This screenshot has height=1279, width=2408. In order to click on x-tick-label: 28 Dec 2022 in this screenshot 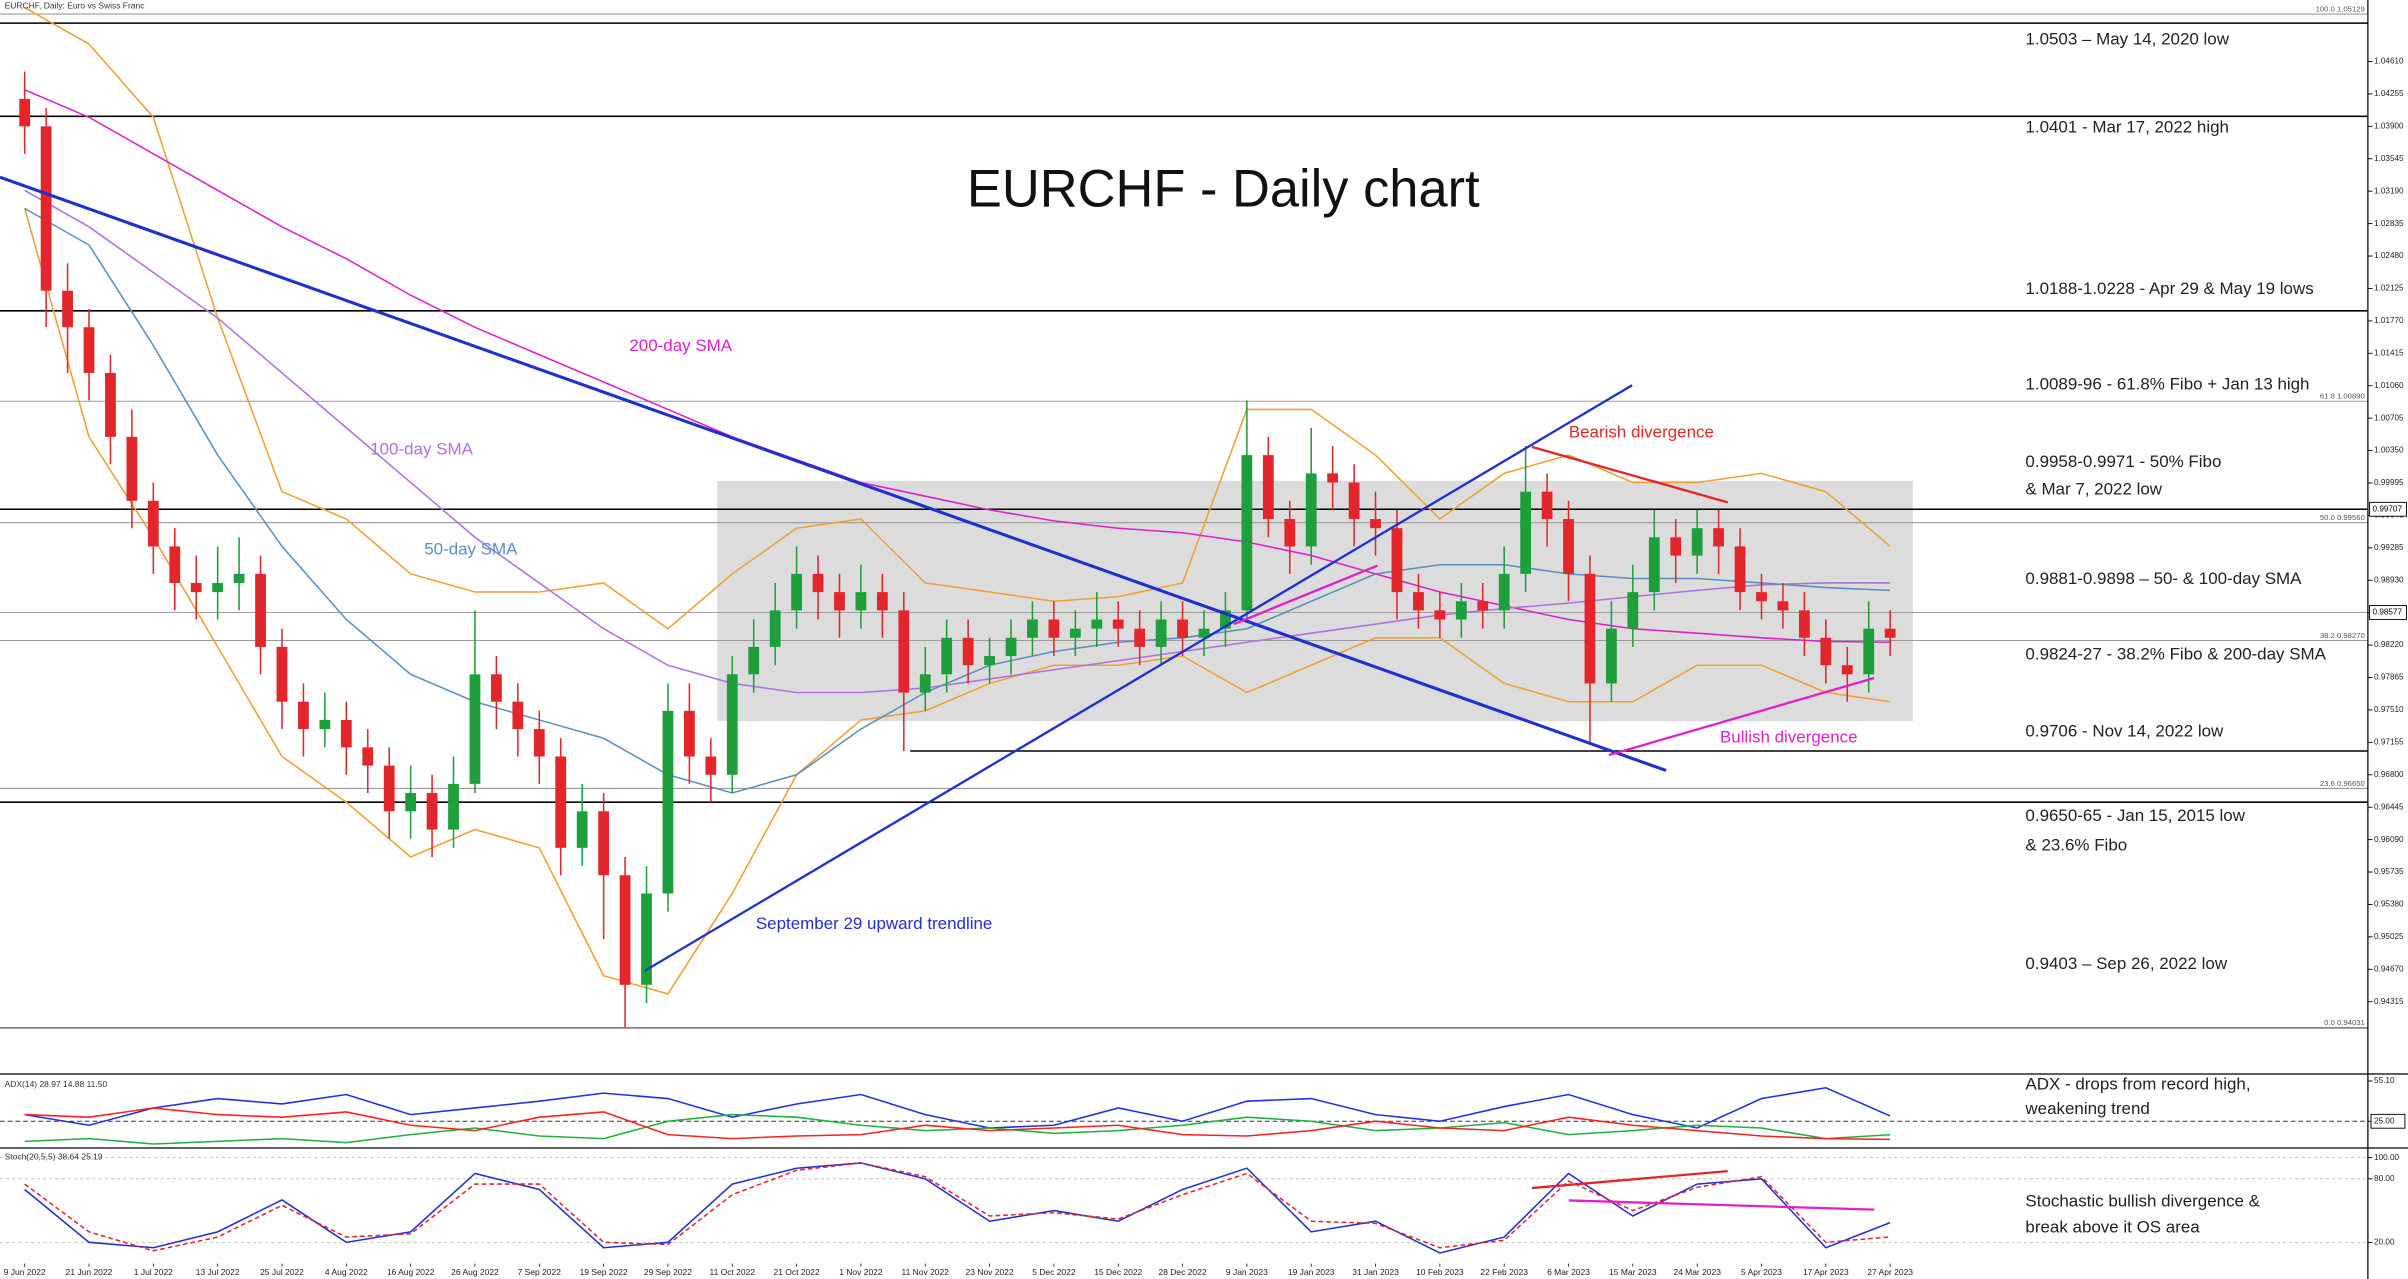, I will do `click(1183, 1272)`.